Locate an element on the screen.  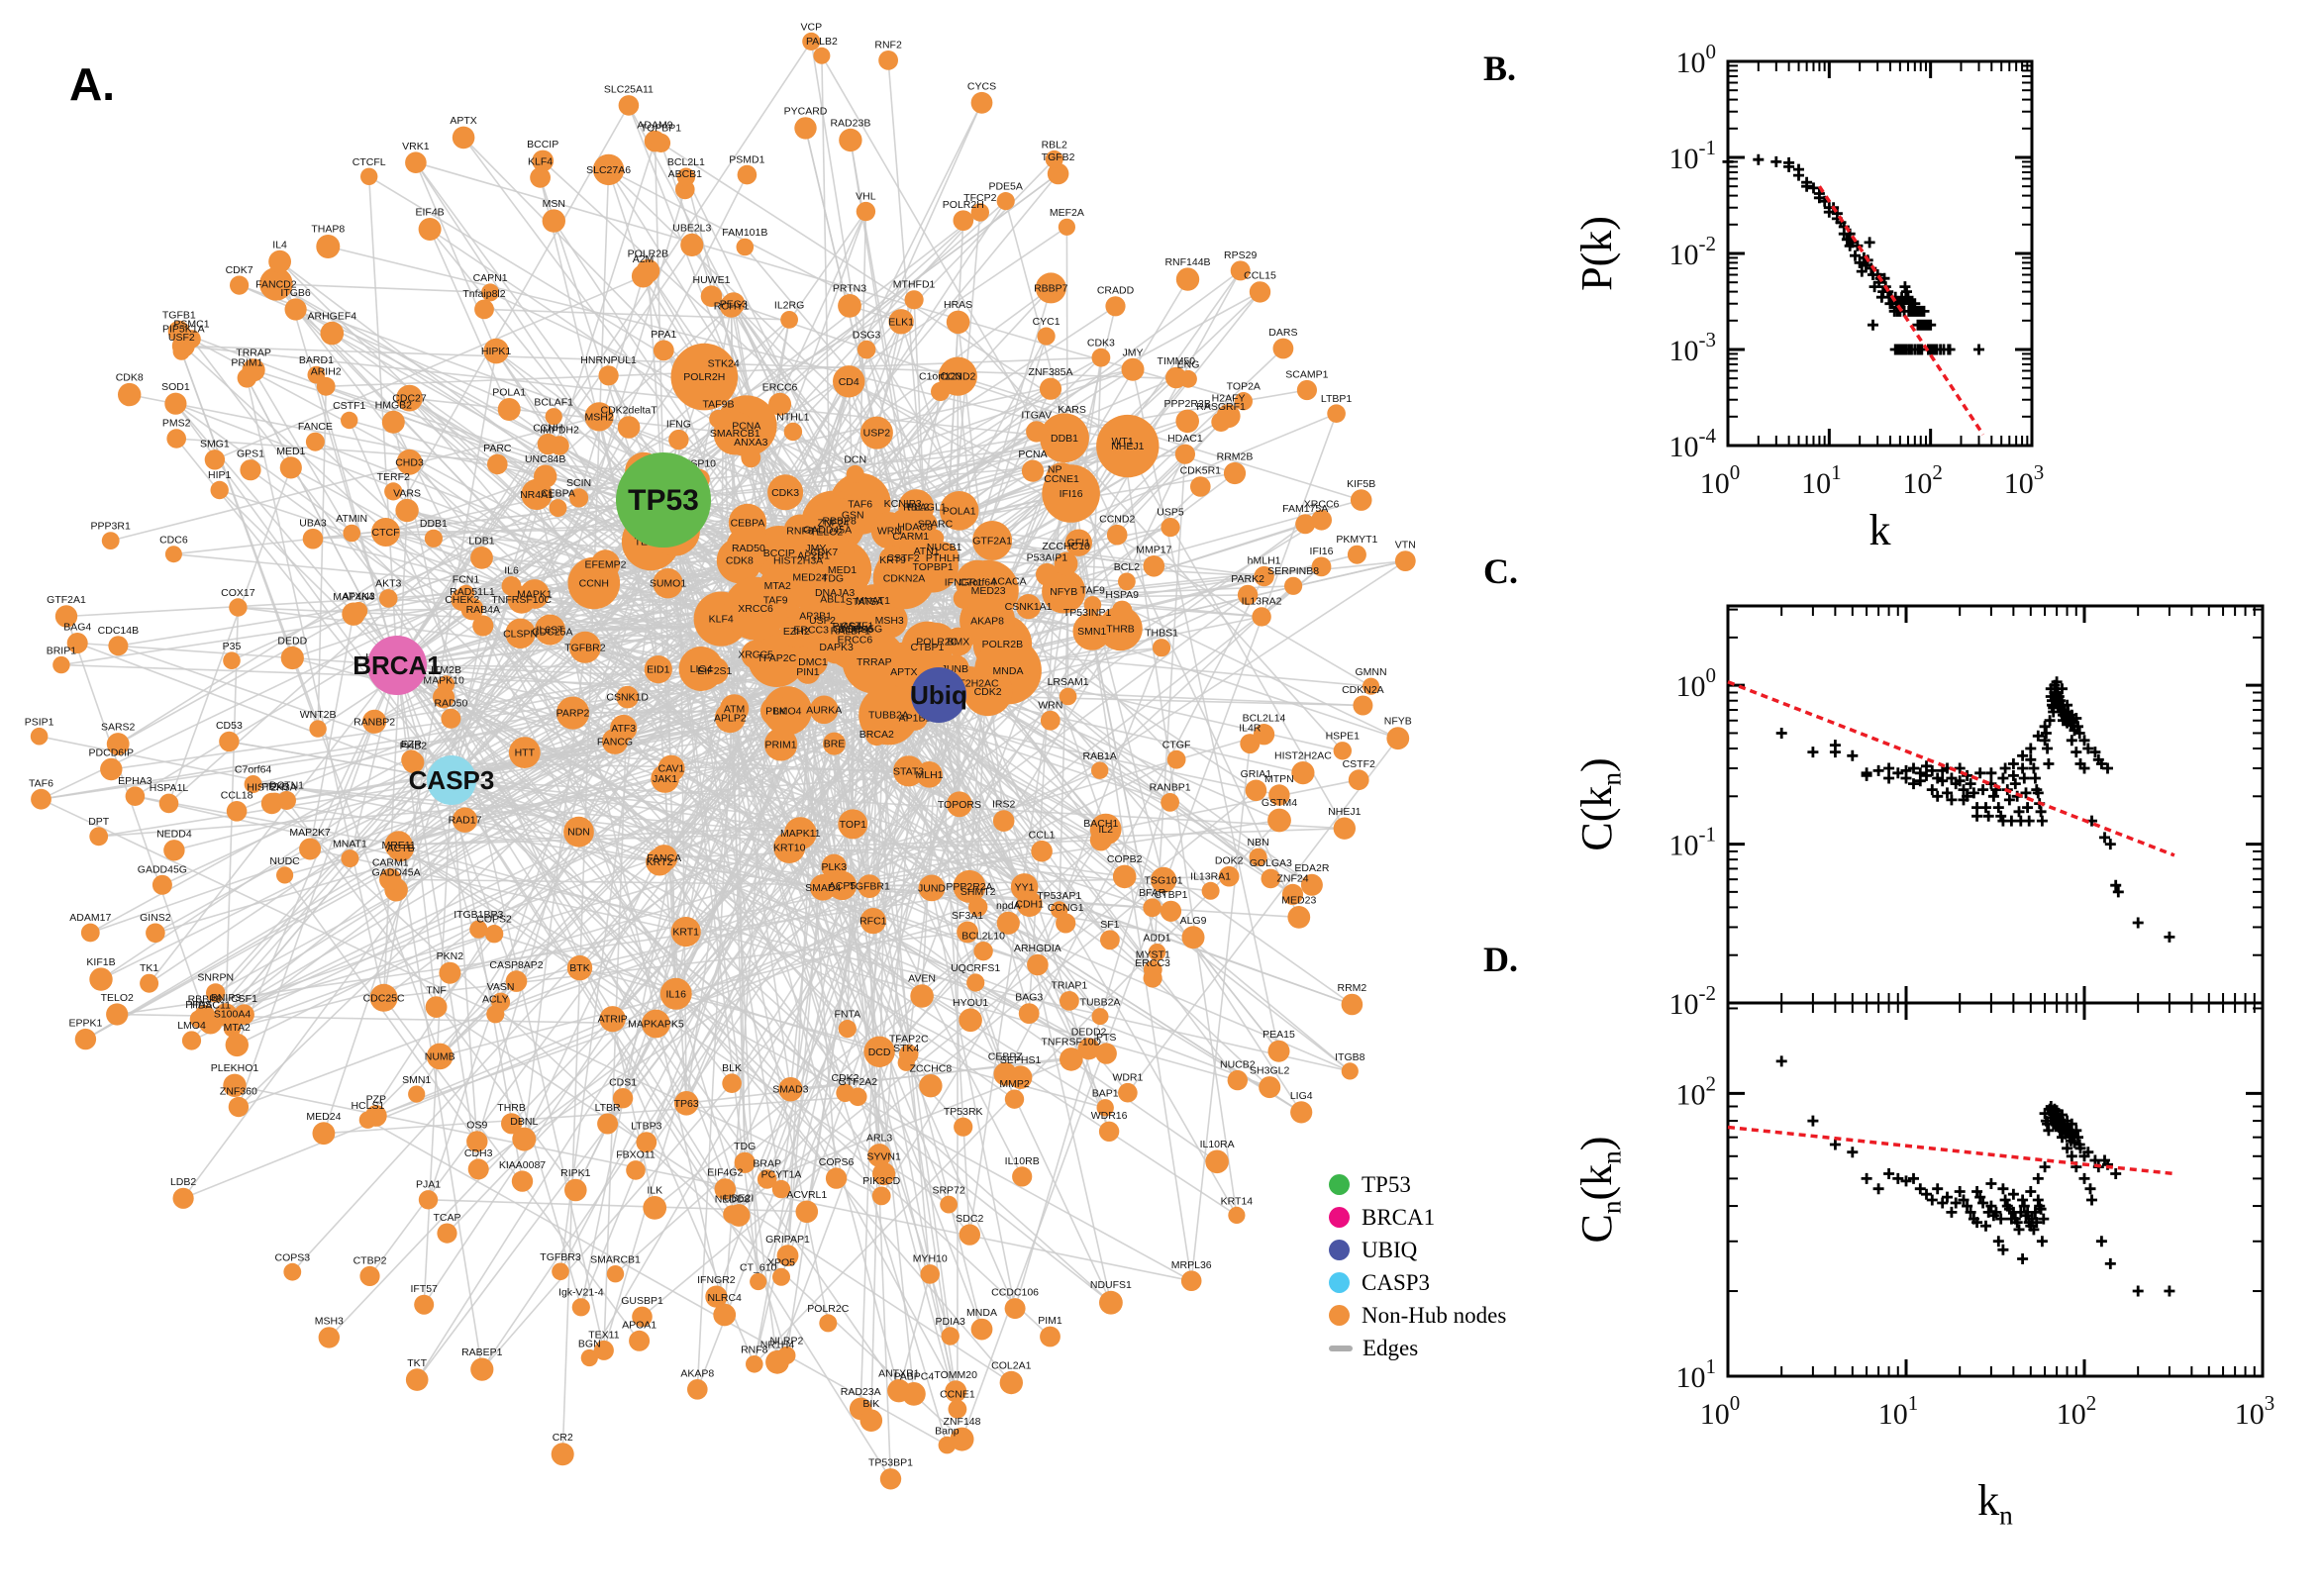
network-node-label: XRCC6 is located at coordinates (1322, 504).